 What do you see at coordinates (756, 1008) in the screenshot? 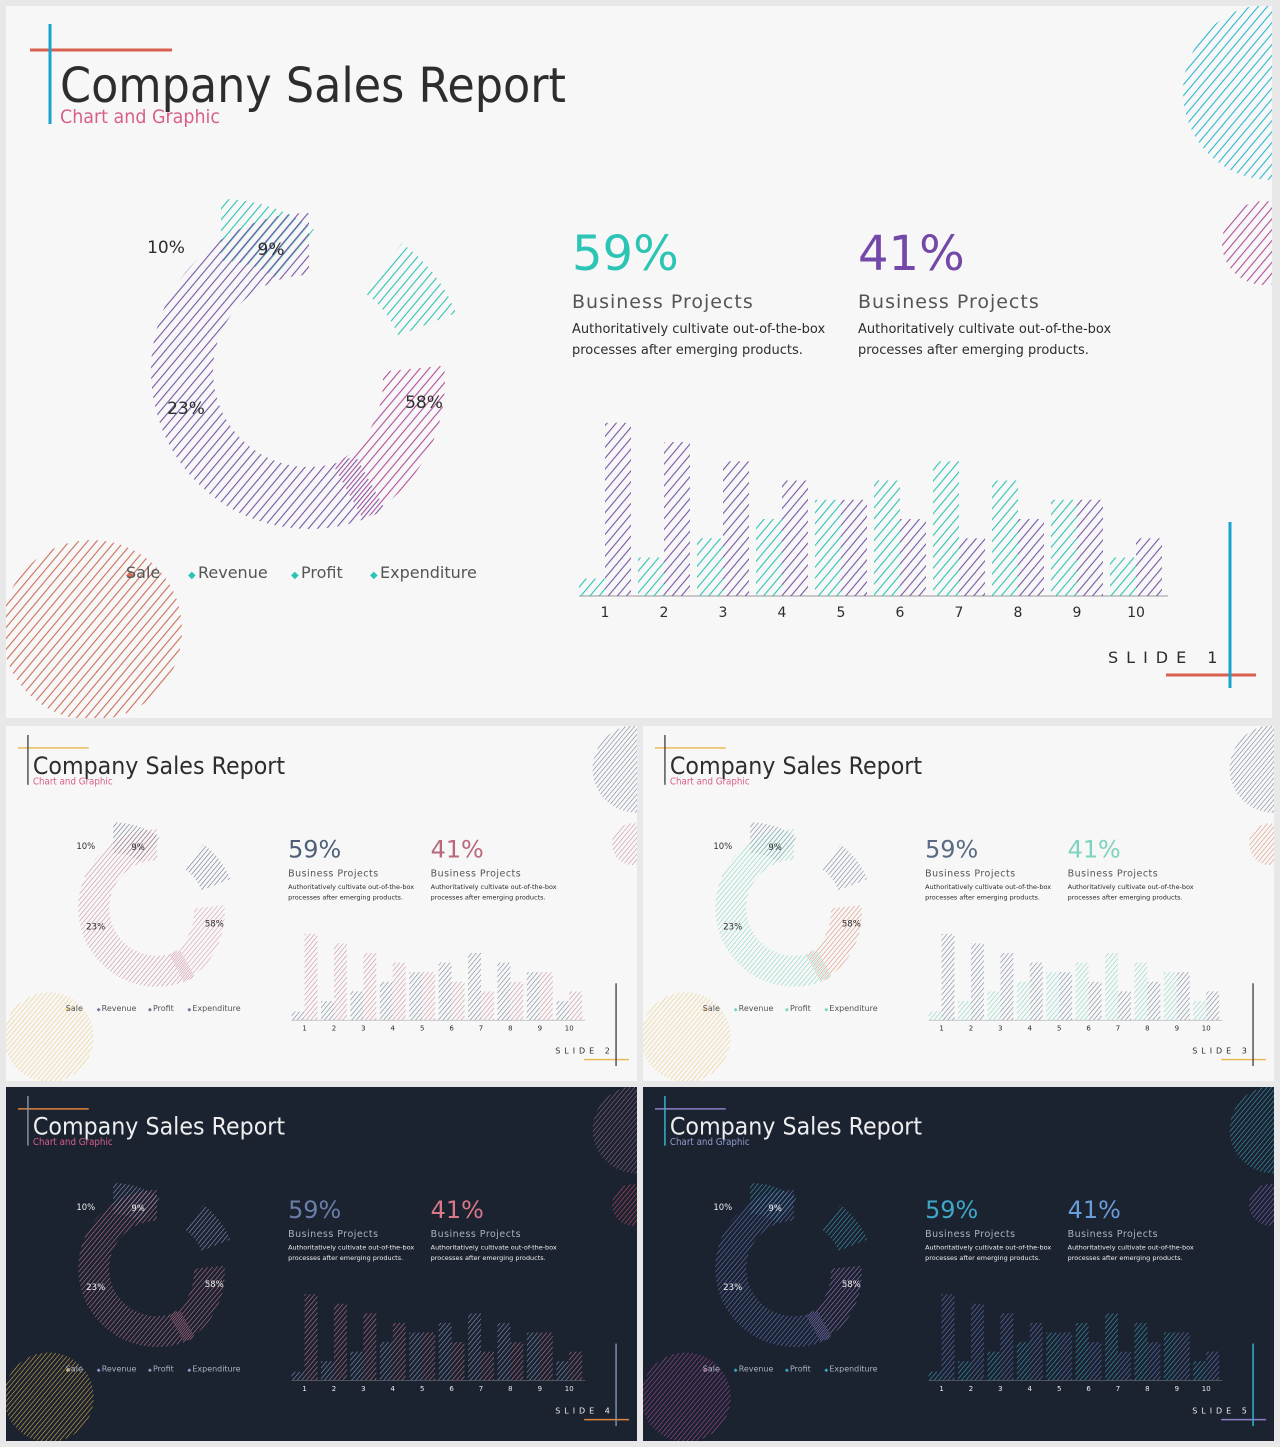
I see `legend-label: Revenue` at bounding box center [756, 1008].